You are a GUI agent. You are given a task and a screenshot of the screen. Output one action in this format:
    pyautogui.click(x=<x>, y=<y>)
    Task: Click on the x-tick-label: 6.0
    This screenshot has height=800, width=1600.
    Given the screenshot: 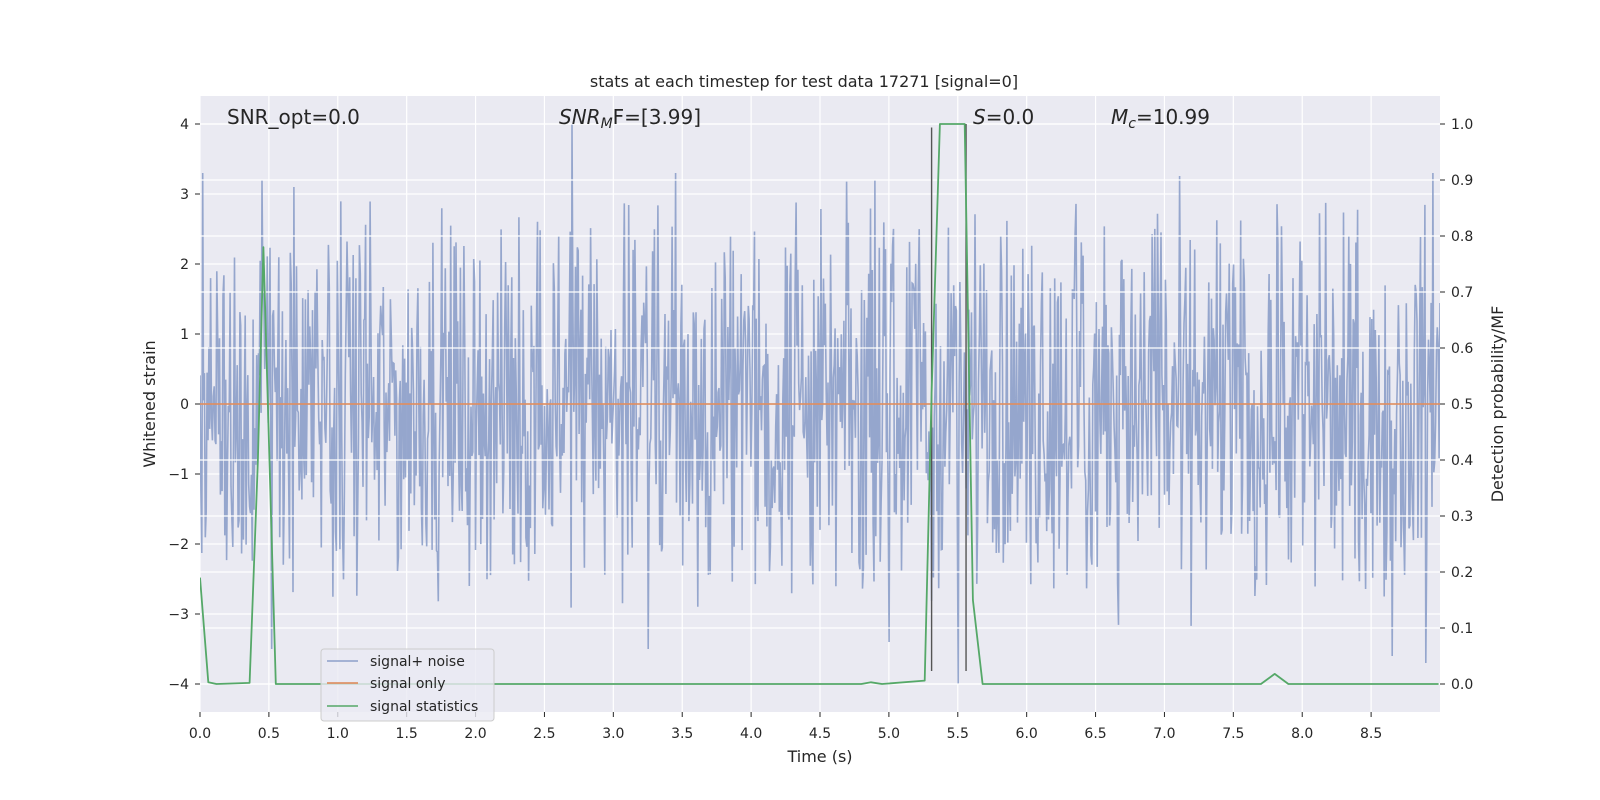 What is the action you would take?
    pyautogui.click(x=1027, y=734)
    